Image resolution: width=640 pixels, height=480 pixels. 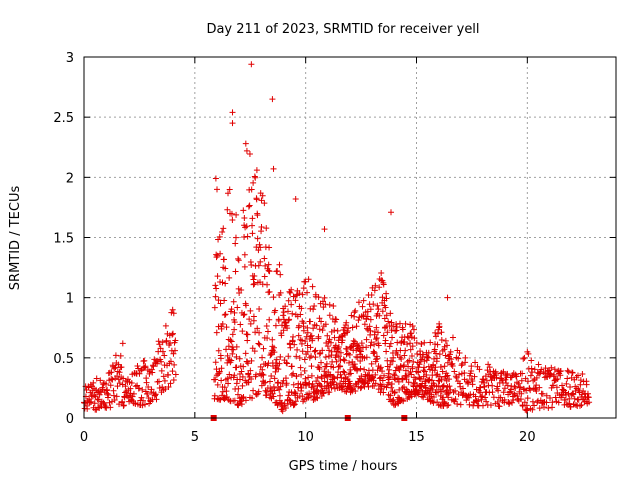 I want to click on y-tick-label: 1, so click(x=70, y=299).